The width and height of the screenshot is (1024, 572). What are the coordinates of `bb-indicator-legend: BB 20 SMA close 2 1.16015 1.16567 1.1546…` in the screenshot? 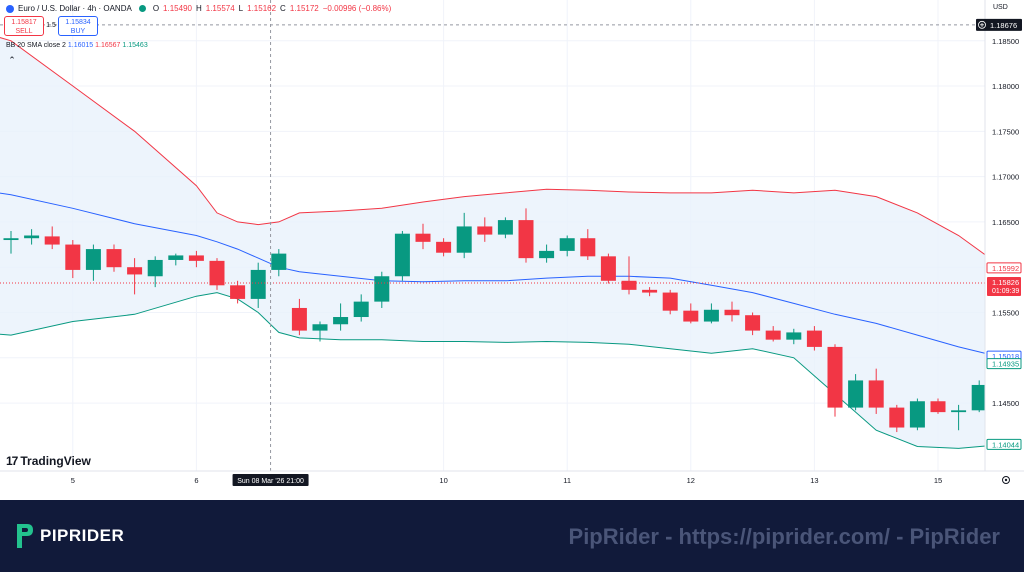 It's located at (77, 45).